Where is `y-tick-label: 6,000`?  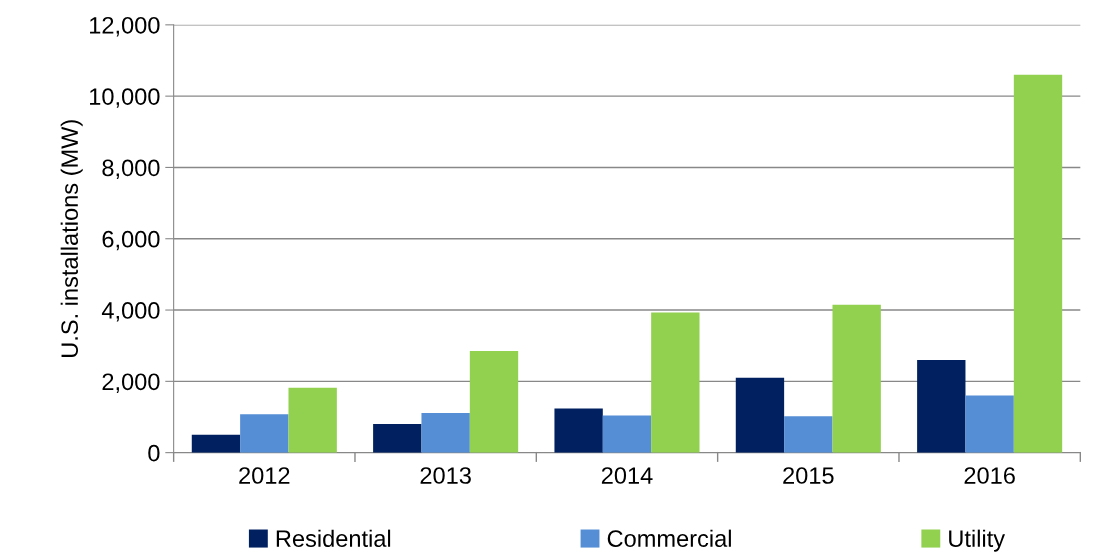
y-tick-label: 6,000 is located at coordinates (131, 240).